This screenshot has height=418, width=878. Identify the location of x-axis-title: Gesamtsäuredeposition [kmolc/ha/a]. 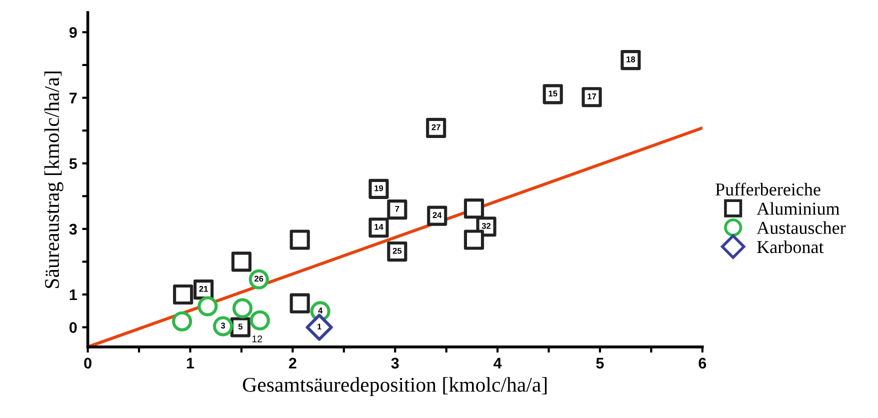
(394, 386).